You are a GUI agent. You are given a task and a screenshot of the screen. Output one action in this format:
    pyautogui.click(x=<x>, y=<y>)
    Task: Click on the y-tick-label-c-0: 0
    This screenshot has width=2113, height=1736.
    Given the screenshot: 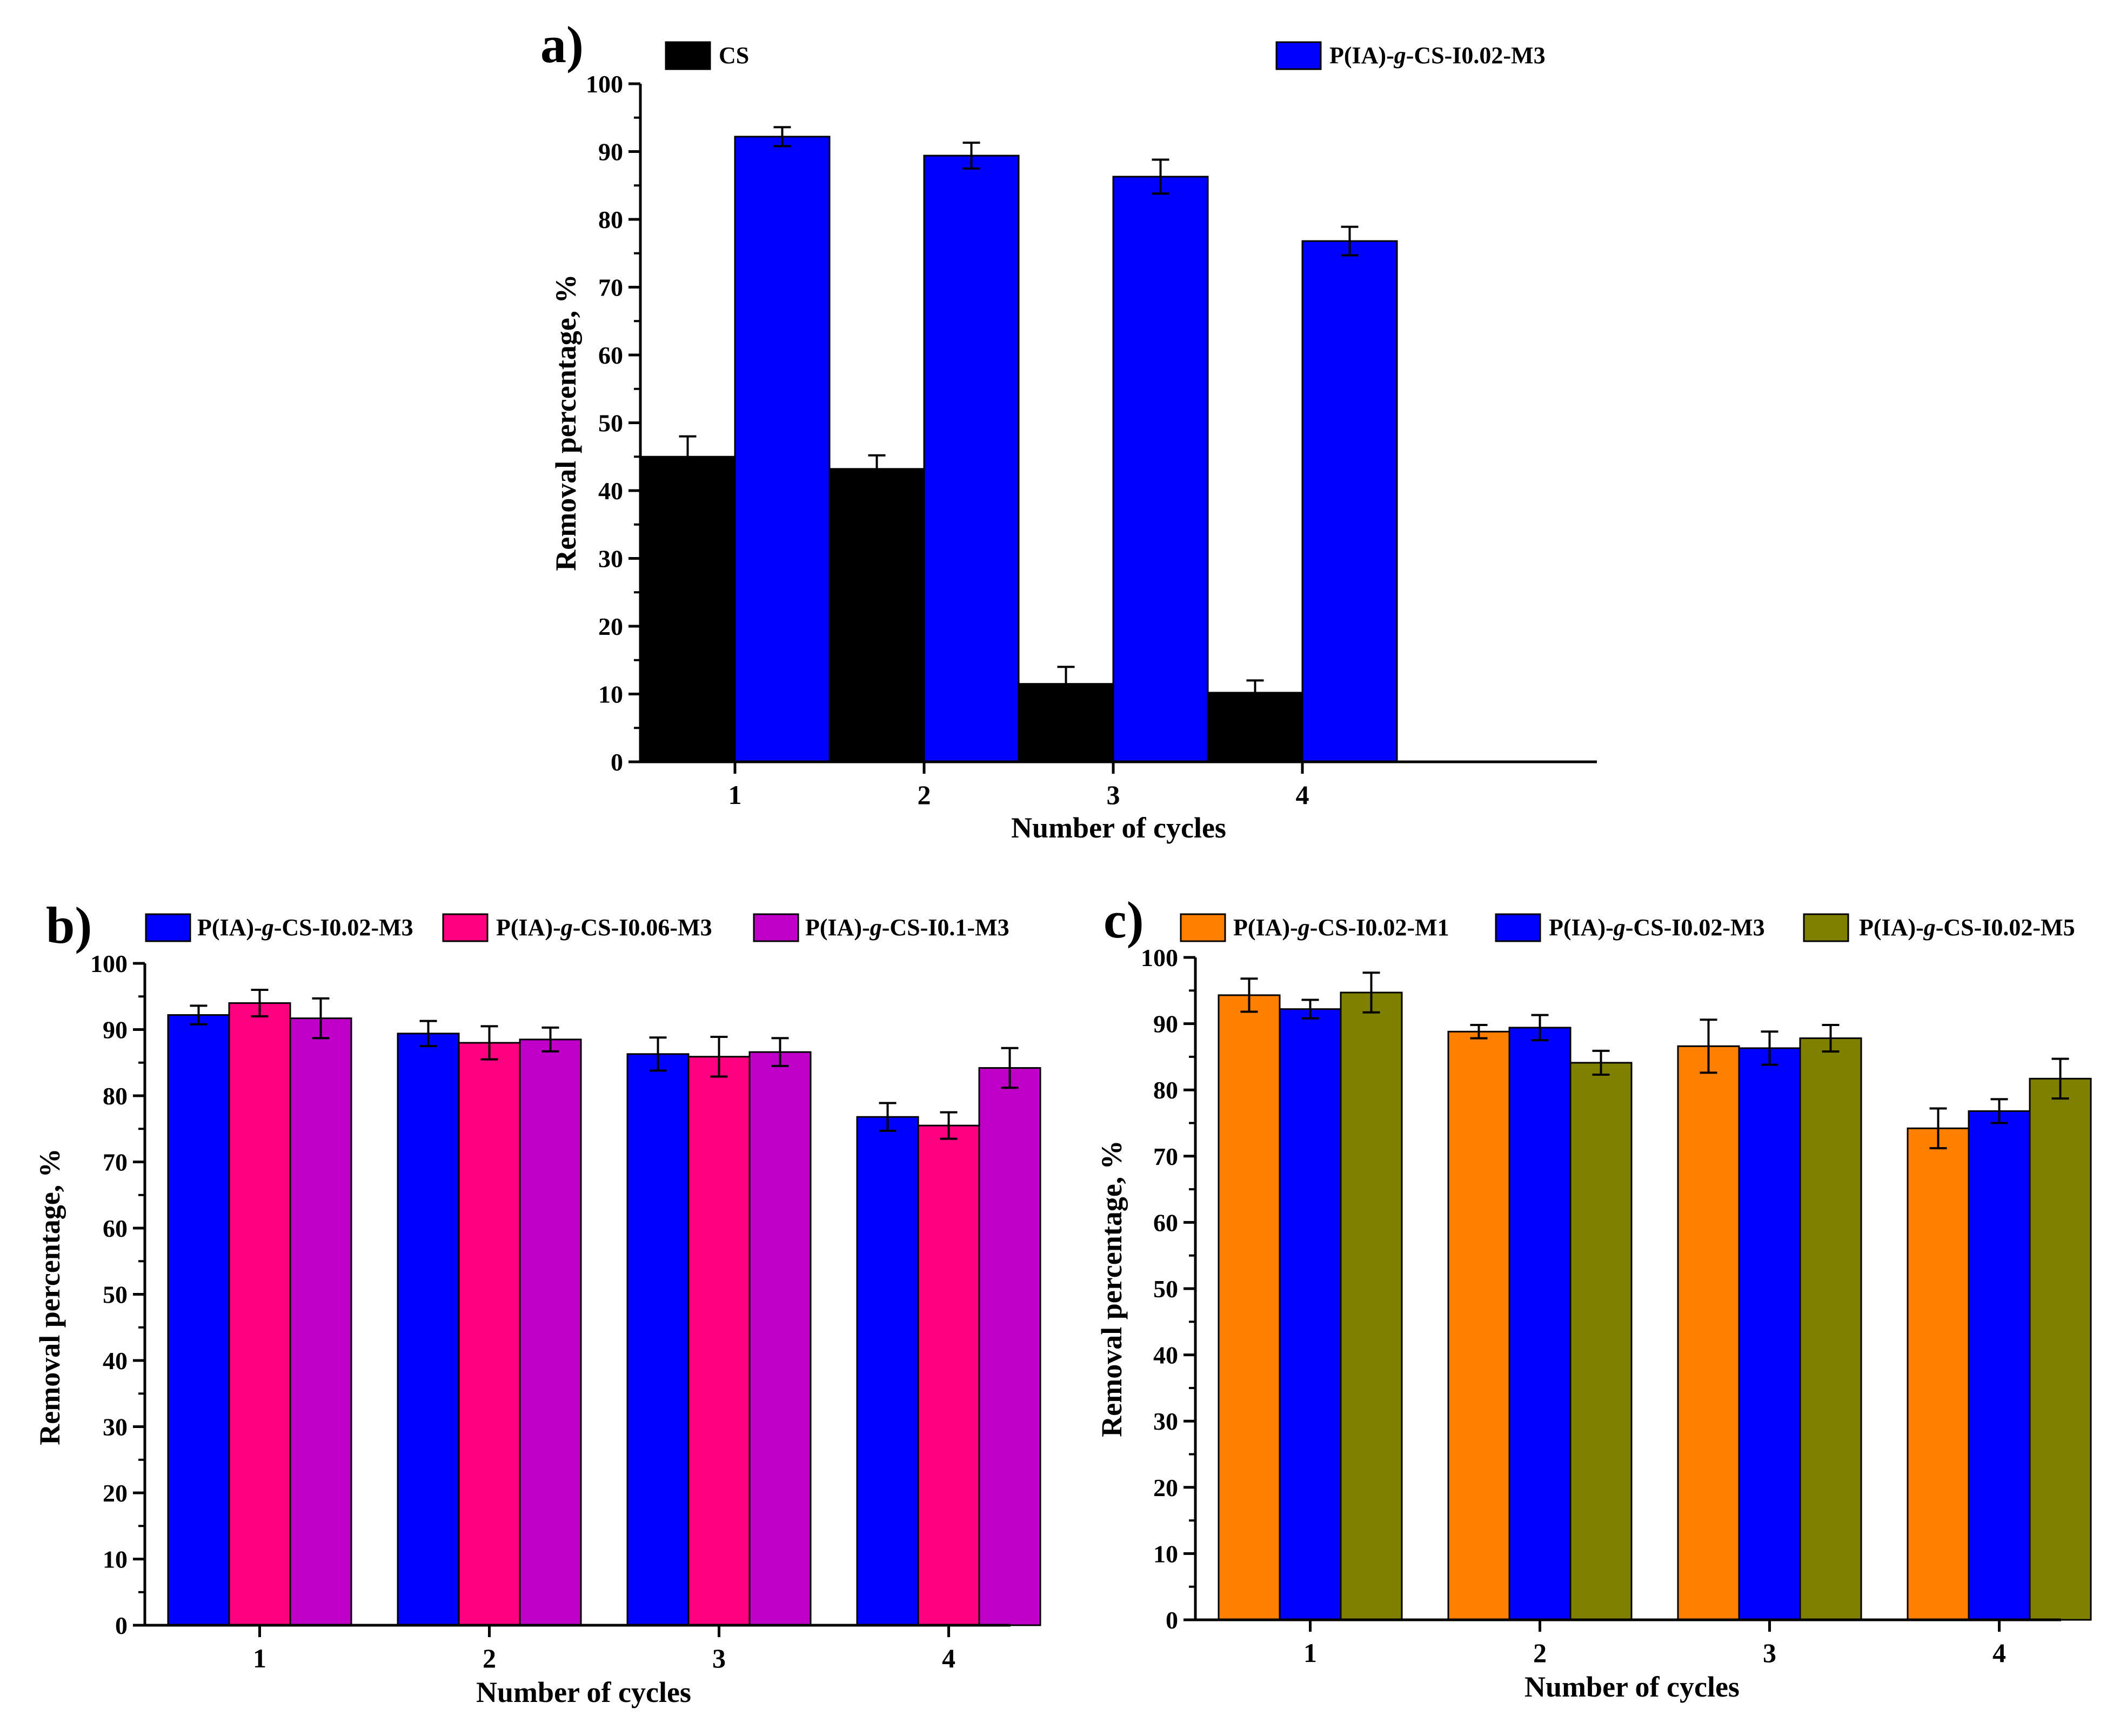 What is the action you would take?
    pyautogui.click(x=1172, y=1620)
    